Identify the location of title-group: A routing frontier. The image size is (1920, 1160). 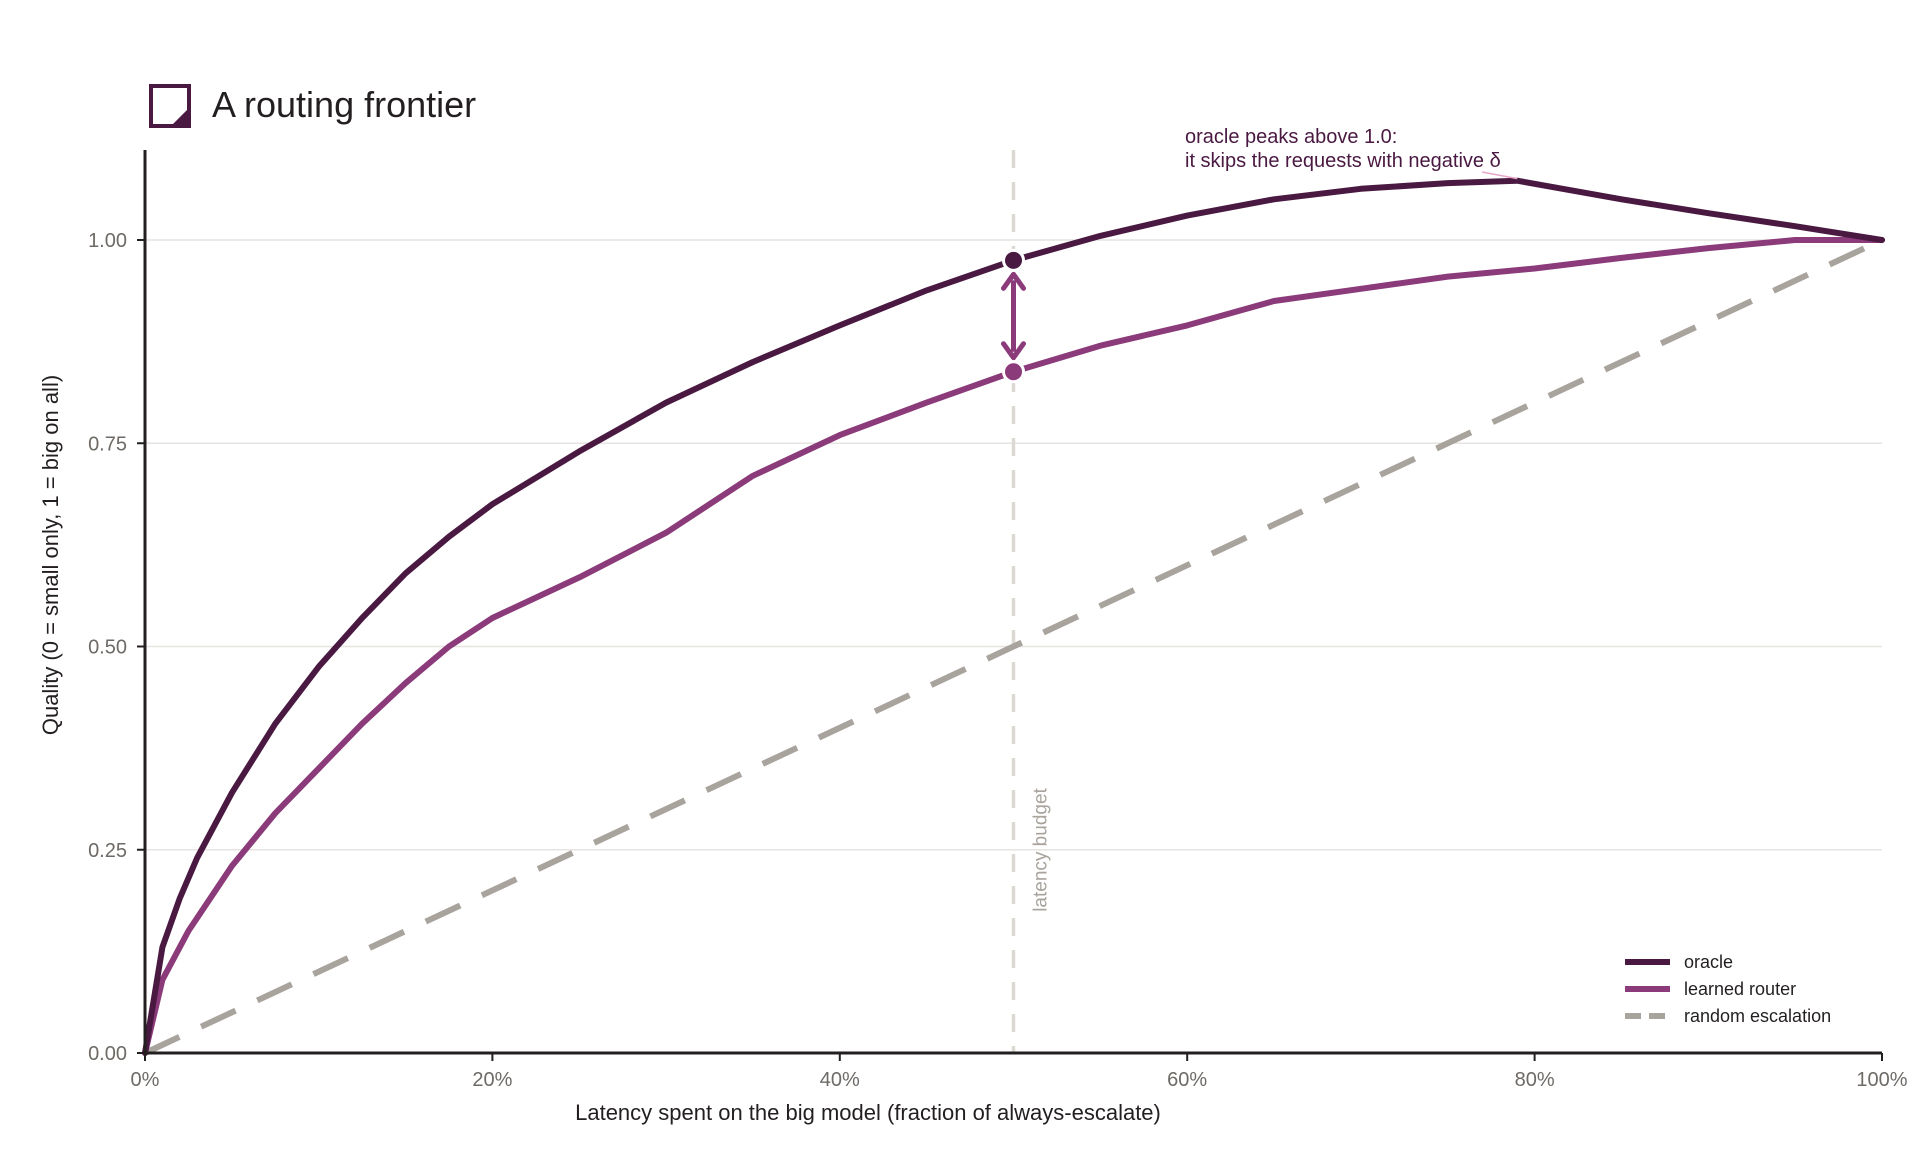
(312, 106).